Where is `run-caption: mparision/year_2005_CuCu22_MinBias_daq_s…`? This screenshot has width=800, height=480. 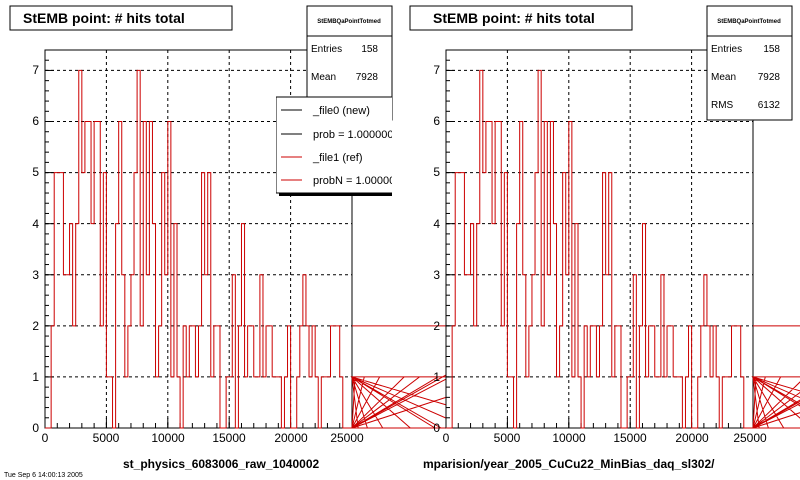 run-caption: mparision/year_2005_CuCu22_MinBias_daq_s… is located at coordinates (569, 464).